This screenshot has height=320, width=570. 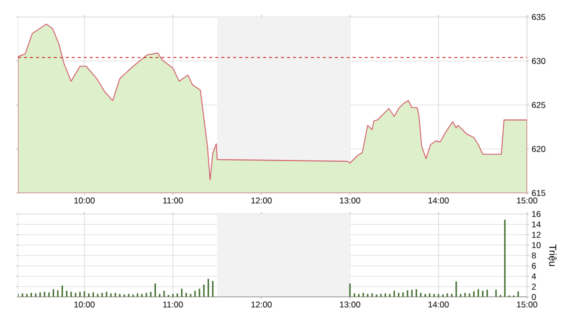 I want to click on y-tick-label: 0, so click(x=534, y=297).